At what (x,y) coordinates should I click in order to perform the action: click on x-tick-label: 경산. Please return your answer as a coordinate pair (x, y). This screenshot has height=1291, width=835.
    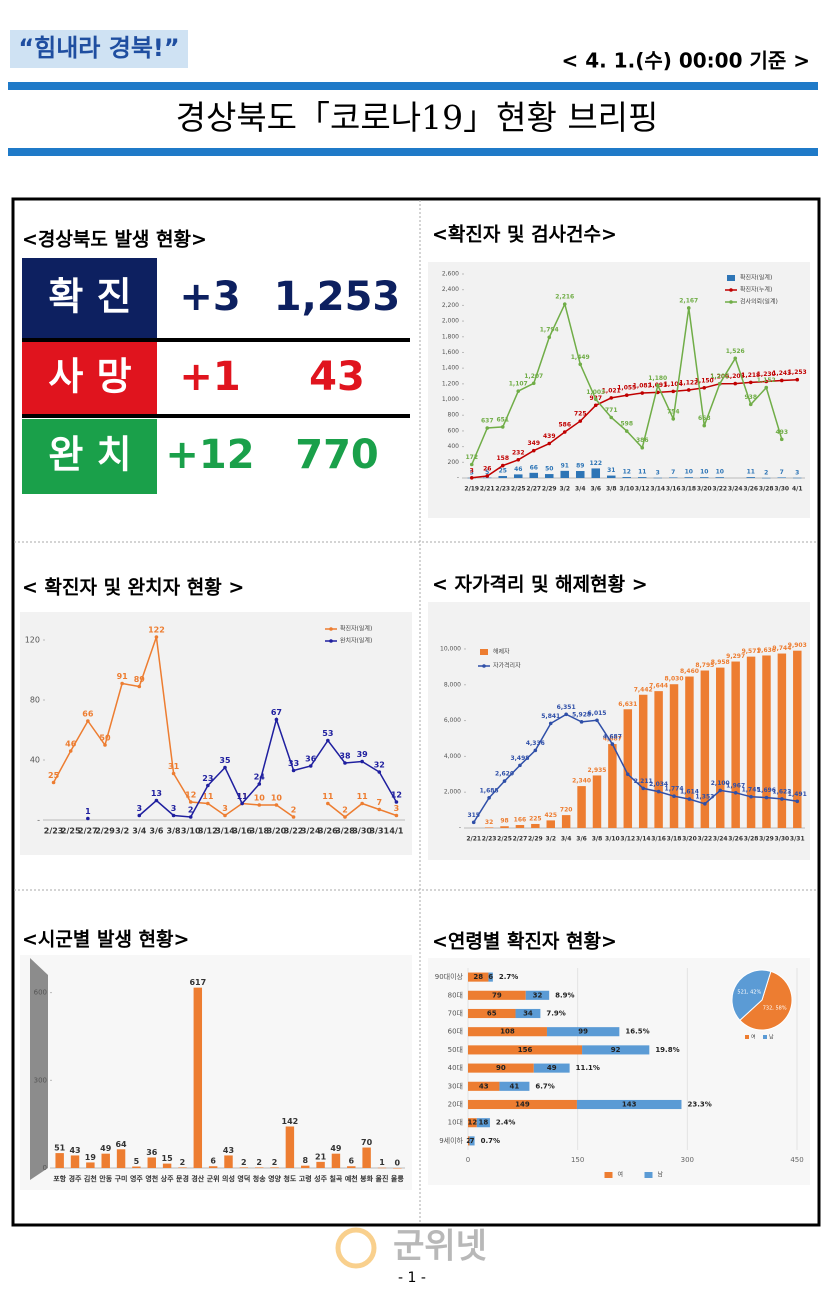
    Looking at the image, I should click on (197, 1178).